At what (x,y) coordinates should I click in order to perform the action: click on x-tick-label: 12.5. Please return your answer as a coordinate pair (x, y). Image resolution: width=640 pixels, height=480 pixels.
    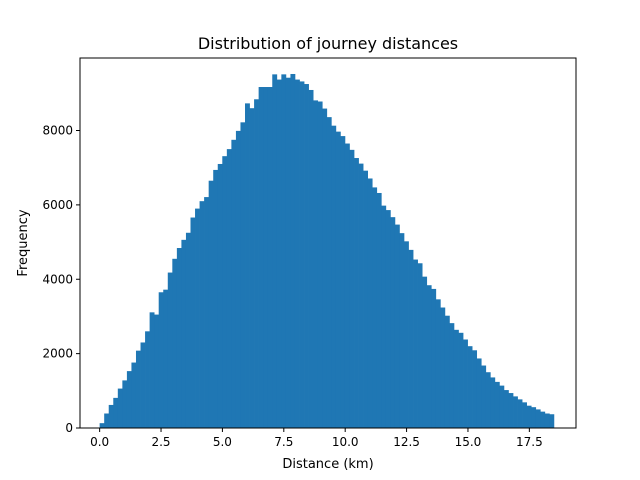
    Looking at the image, I should click on (406, 442).